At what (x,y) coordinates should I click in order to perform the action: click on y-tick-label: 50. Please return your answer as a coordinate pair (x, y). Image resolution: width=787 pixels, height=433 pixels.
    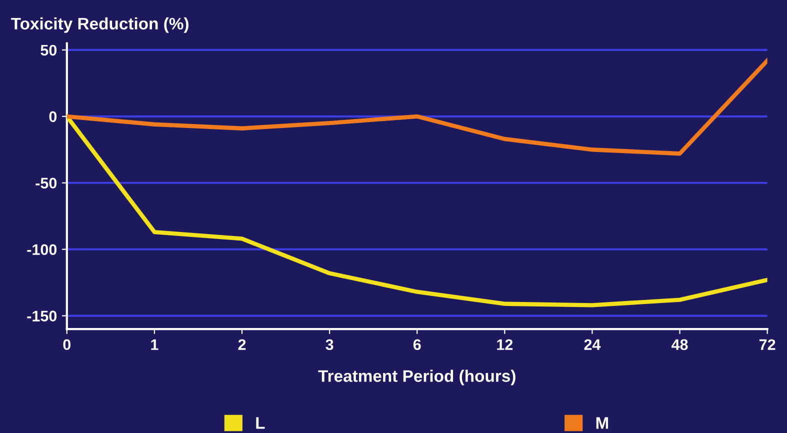
    Looking at the image, I should click on (48, 50).